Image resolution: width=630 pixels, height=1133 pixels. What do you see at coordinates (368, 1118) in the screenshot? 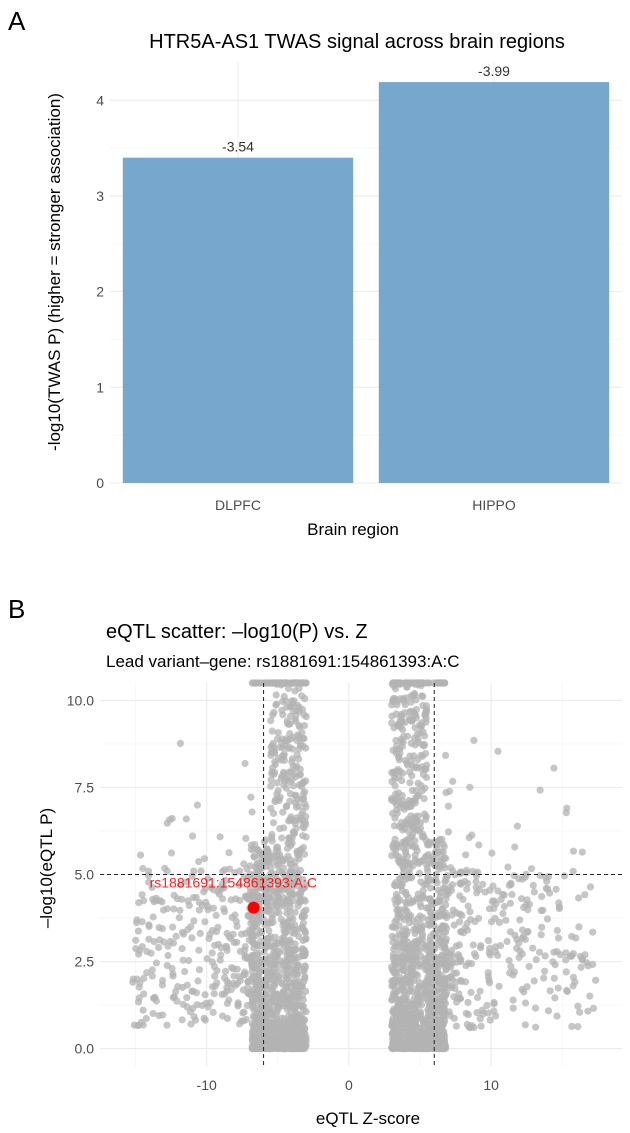
I see `scatter-x-axis-title: eQTL Z-score` at bounding box center [368, 1118].